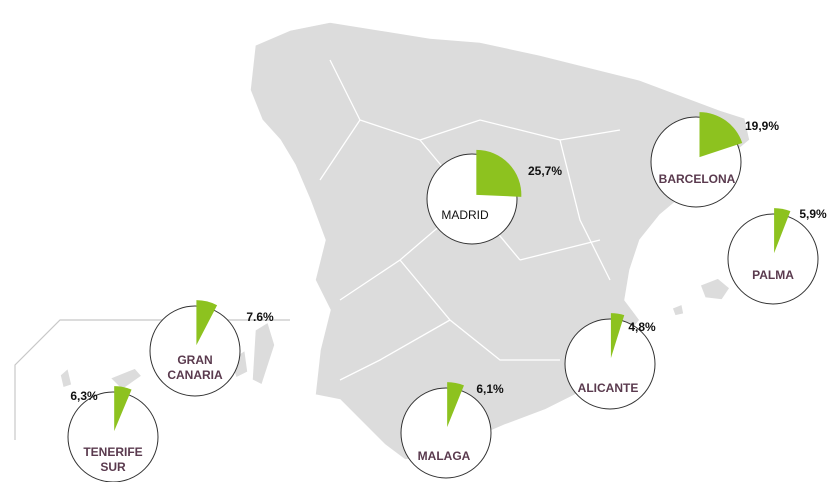 Image resolution: width=833 pixels, height=482 pixels. What do you see at coordinates (642, 327) in the screenshot?
I see `value-label: 4,8%` at bounding box center [642, 327].